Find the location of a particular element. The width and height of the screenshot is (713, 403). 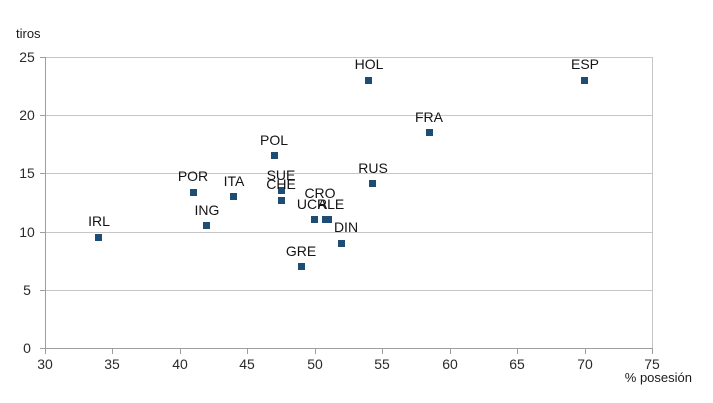

x-tick-label-60: 60 is located at coordinates (450, 364).